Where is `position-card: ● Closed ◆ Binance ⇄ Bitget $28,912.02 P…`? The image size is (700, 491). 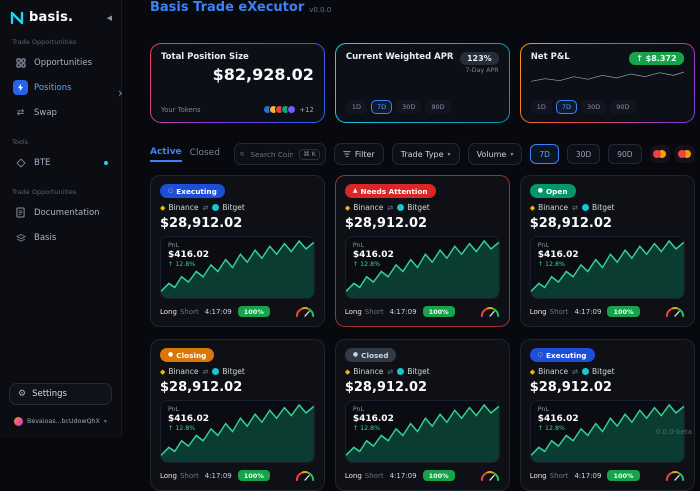 position-card: ● Closed ◆ Binance ⇄ Bitget $28,912.02 P… is located at coordinates (422, 415).